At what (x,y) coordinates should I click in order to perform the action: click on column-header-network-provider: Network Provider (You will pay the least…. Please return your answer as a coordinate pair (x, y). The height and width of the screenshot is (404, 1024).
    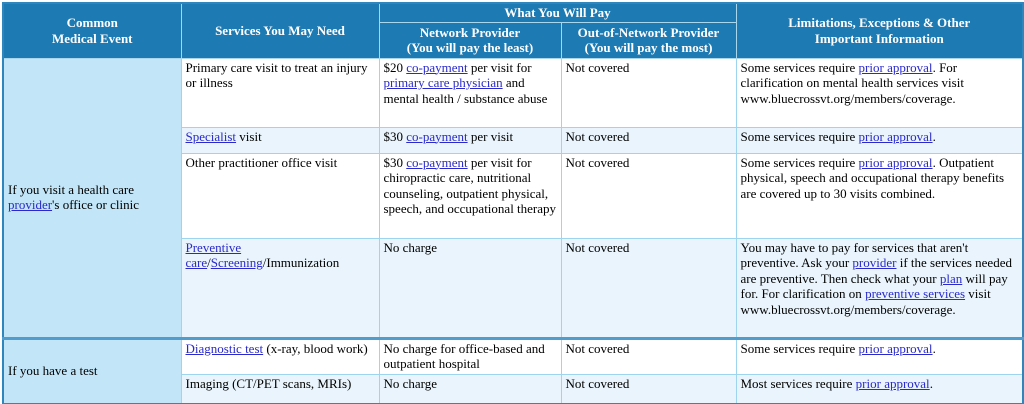
    Looking at the image, I should click on (470, 40).